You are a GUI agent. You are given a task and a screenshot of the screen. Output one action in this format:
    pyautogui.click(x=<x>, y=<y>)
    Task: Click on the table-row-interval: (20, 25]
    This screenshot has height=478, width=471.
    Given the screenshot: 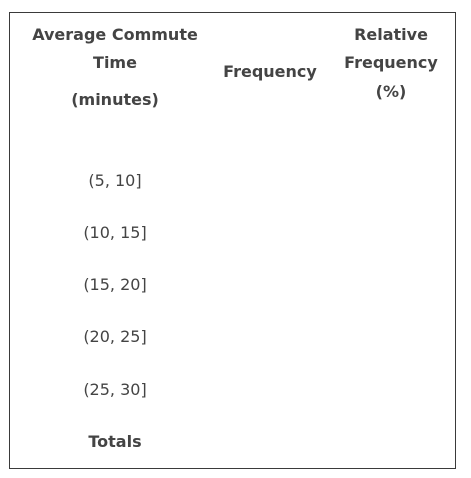 What is the action you would take?
    pyautogui.click(x=115, y=336)
    